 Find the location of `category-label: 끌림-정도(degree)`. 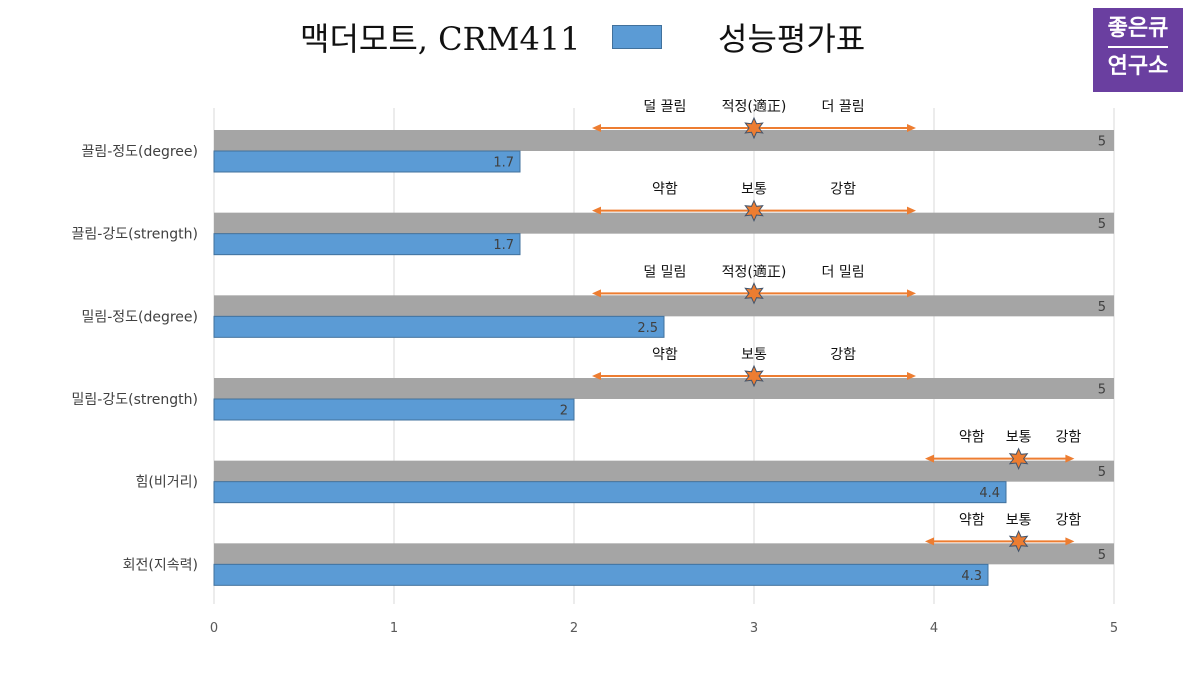

category-label: 끌림-정도(degree) is located at coordinates (139, 152).